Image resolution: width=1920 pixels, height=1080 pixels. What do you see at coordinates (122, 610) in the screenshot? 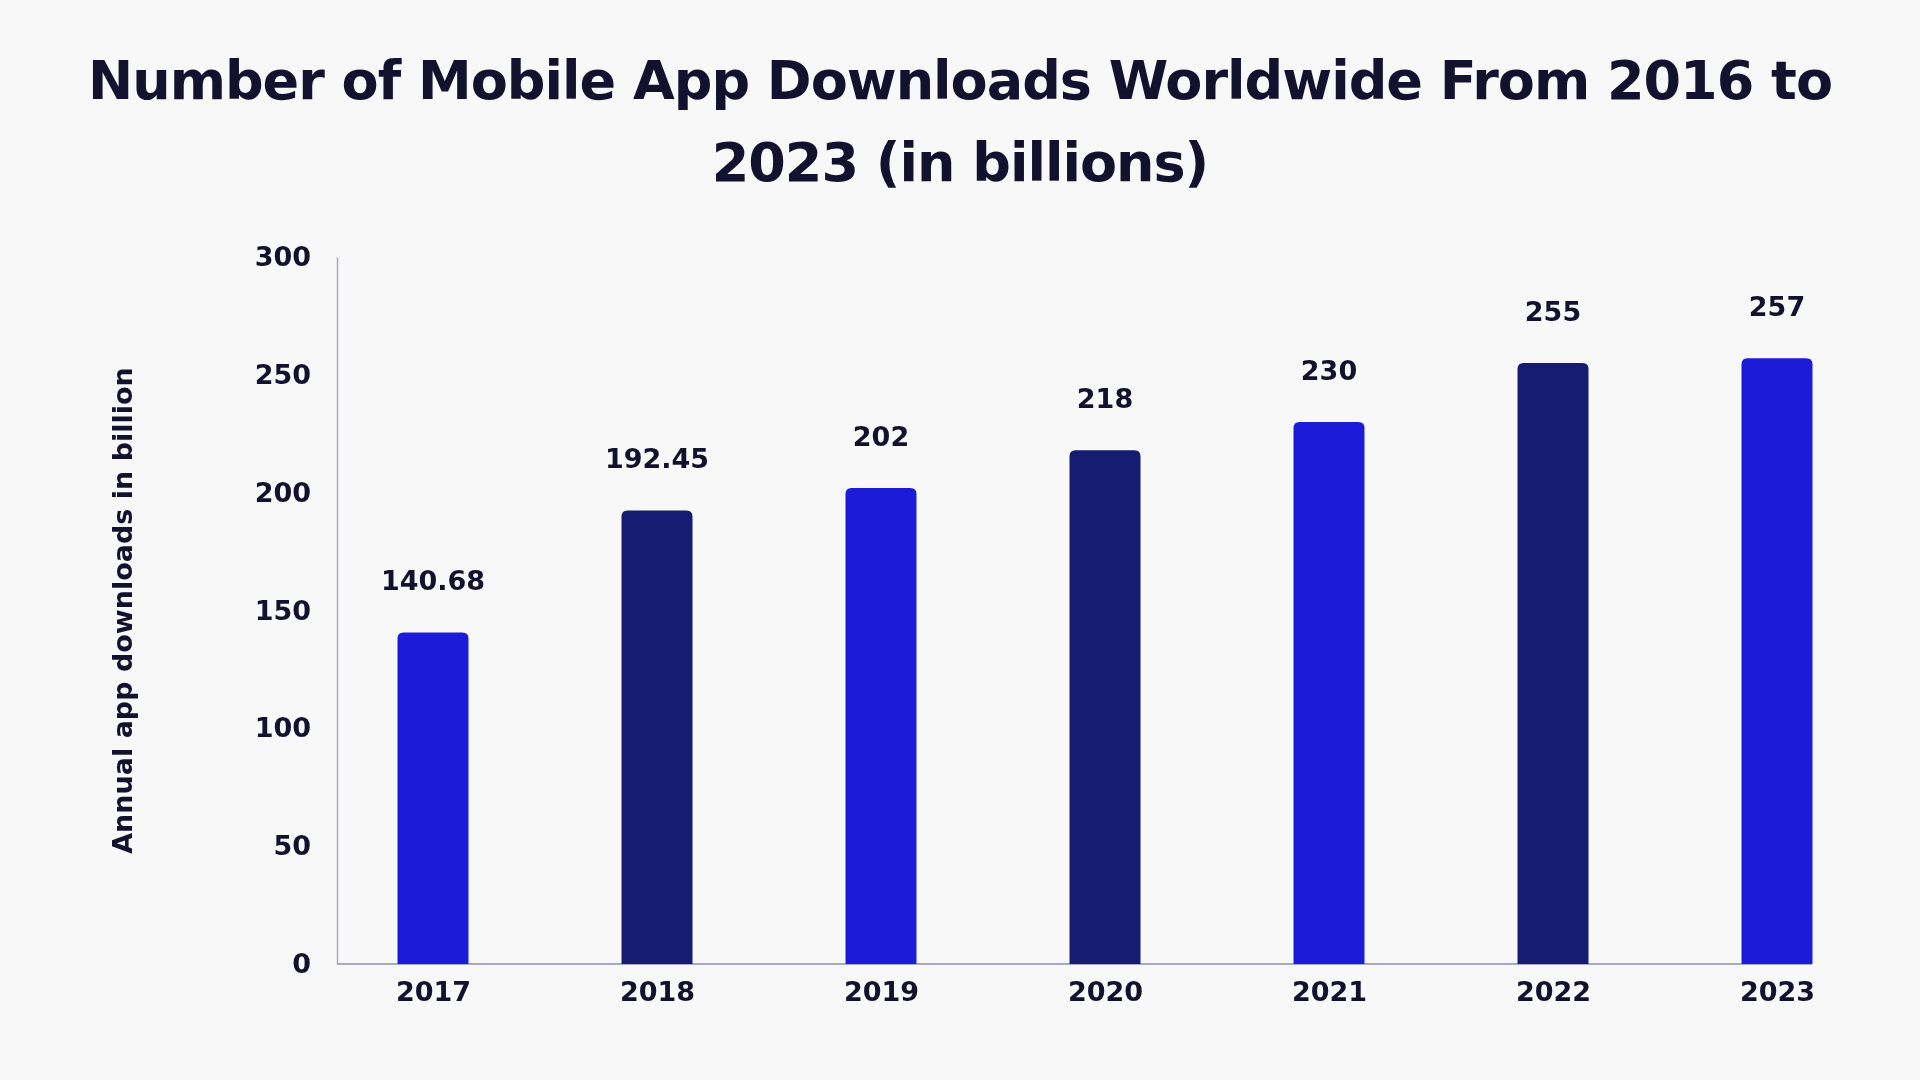
I see `y-axis-title: Annual app downloads in billion` at bounding box center [122, 610].